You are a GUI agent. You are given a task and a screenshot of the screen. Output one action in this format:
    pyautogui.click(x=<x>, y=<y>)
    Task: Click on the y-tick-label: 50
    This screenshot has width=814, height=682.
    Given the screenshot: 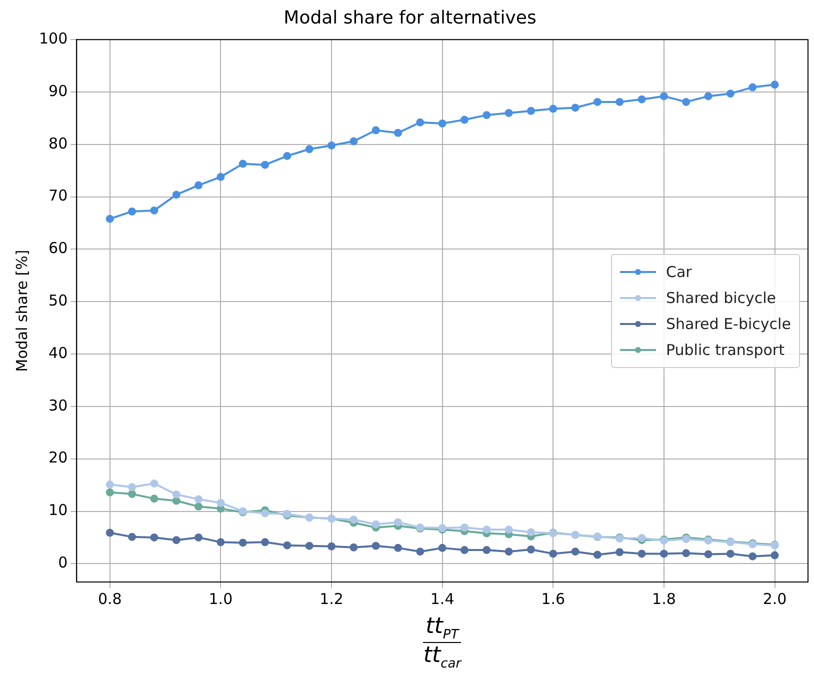 What is the action you would take?
    pyautogui.click(x=58, y=301)
    